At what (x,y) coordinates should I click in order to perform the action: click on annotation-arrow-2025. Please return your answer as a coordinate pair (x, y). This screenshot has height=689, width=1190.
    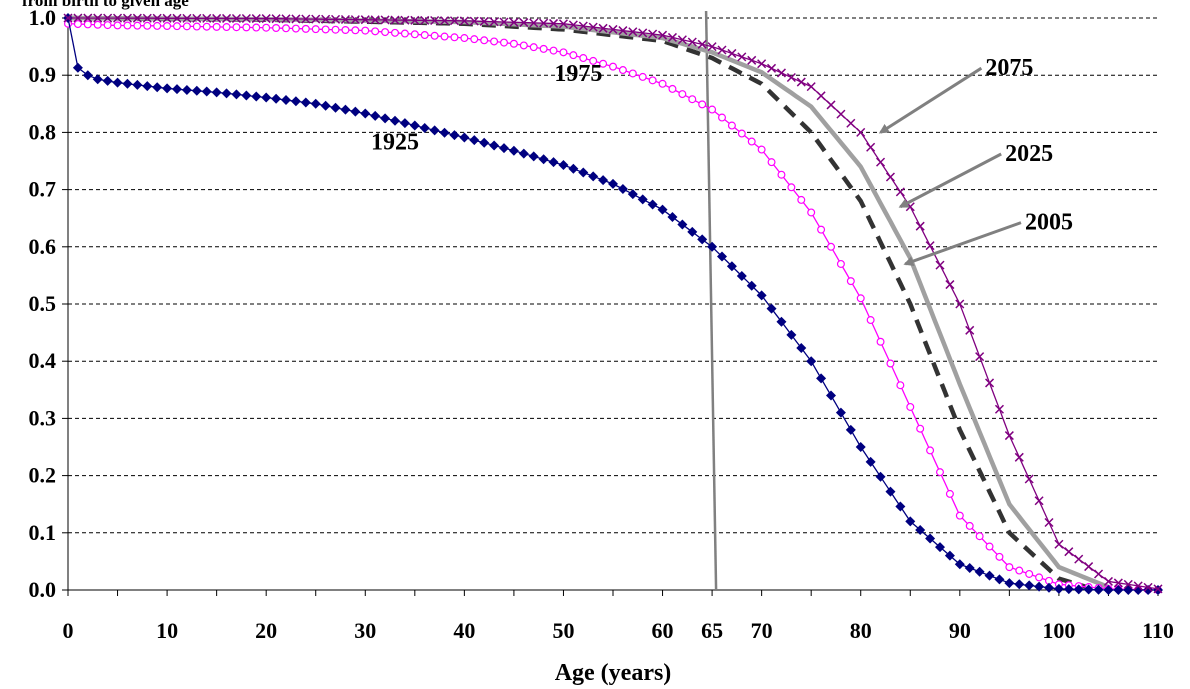
    Looking at the image, I should click on (950, 180).